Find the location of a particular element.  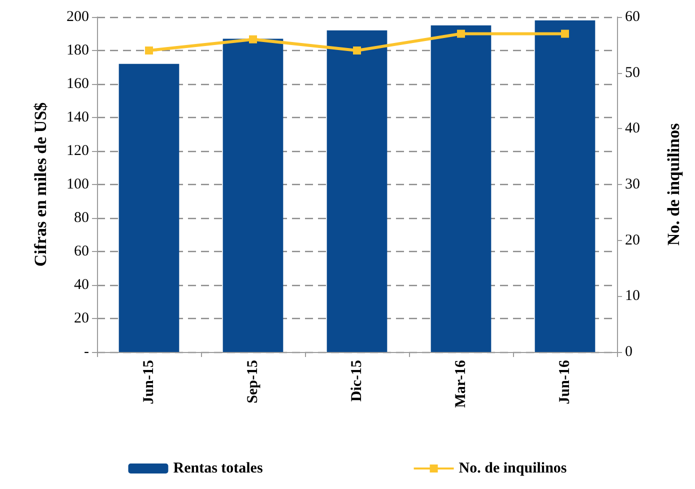

y-tick-label: 200 is located at coordinates (77, 17).